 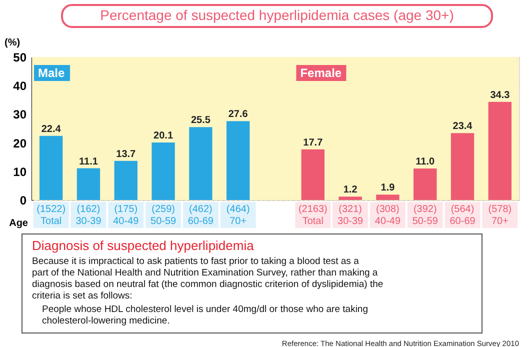 I want to click on text: 20.1, so click(x=164, y=136).